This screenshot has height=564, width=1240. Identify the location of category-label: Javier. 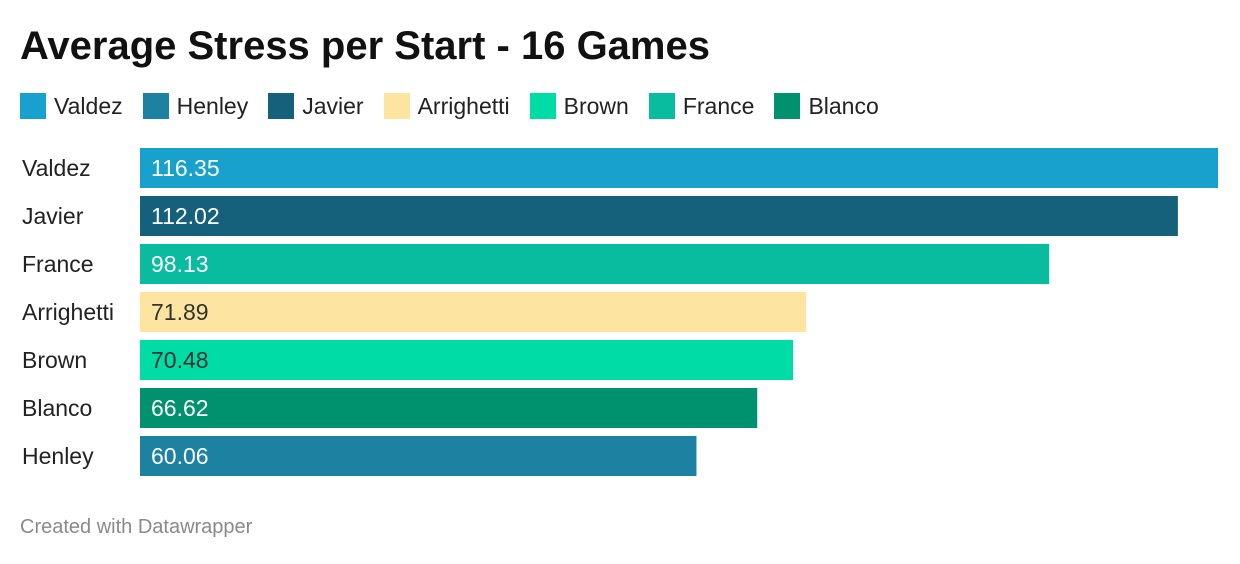
(53, 216).